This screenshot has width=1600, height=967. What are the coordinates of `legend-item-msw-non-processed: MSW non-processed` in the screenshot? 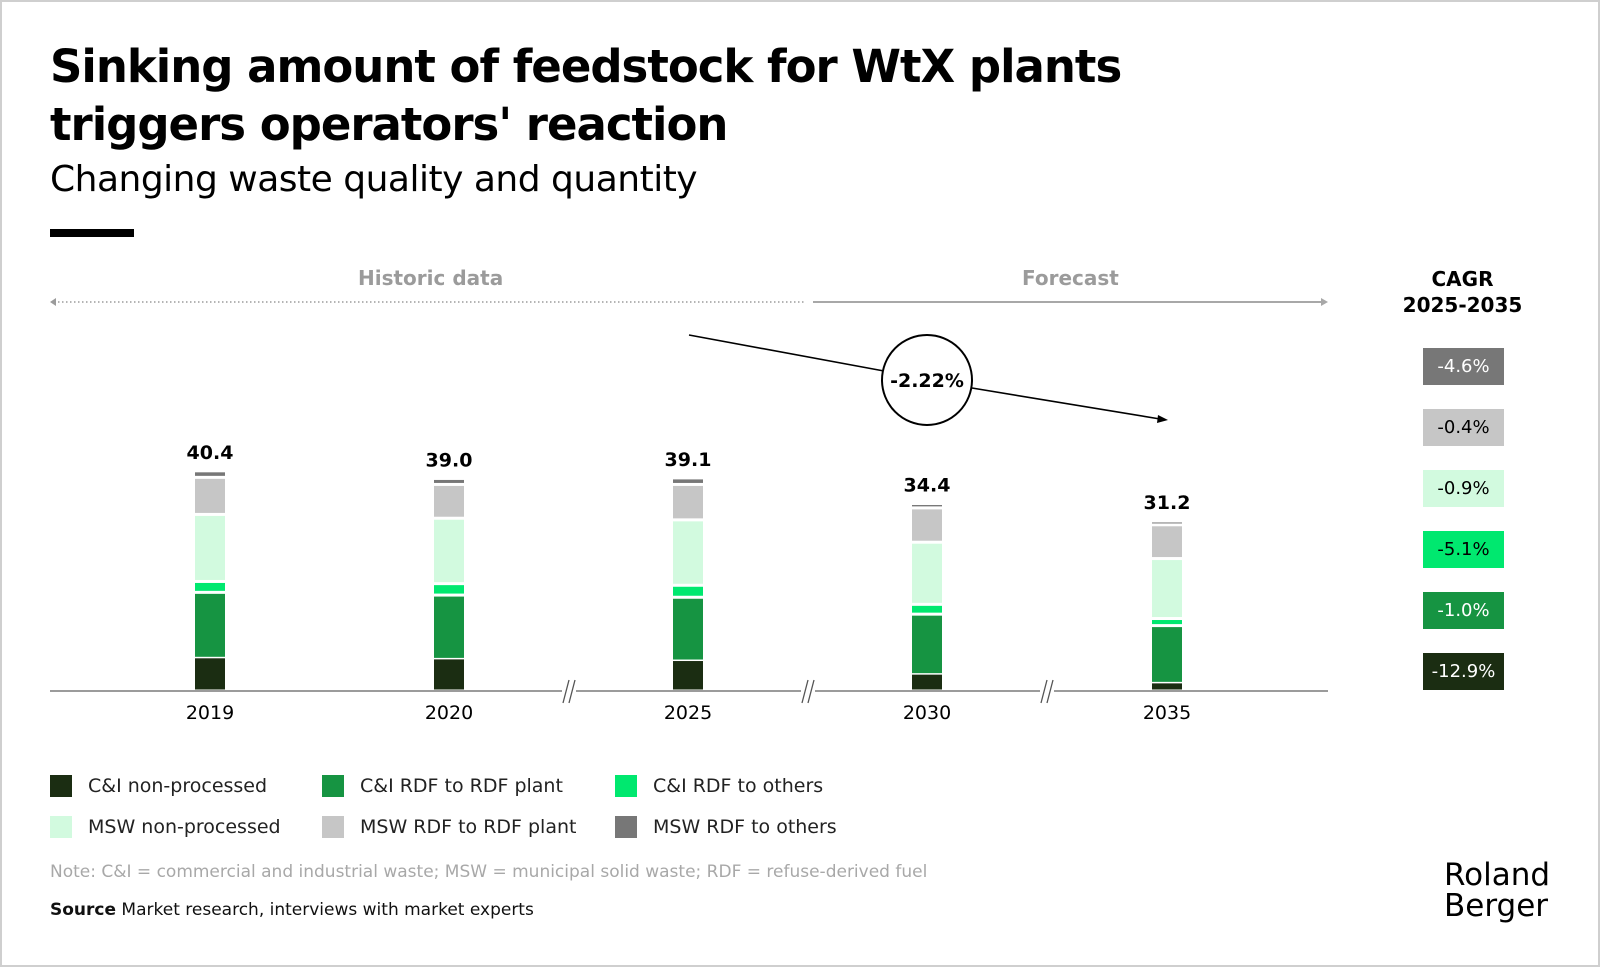 It's located at (165, 827).